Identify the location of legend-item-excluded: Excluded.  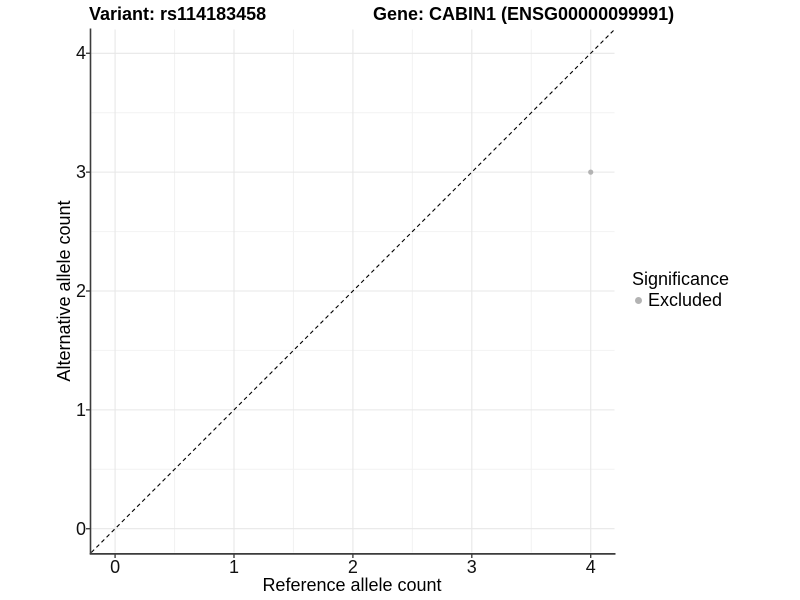
(680, 300).